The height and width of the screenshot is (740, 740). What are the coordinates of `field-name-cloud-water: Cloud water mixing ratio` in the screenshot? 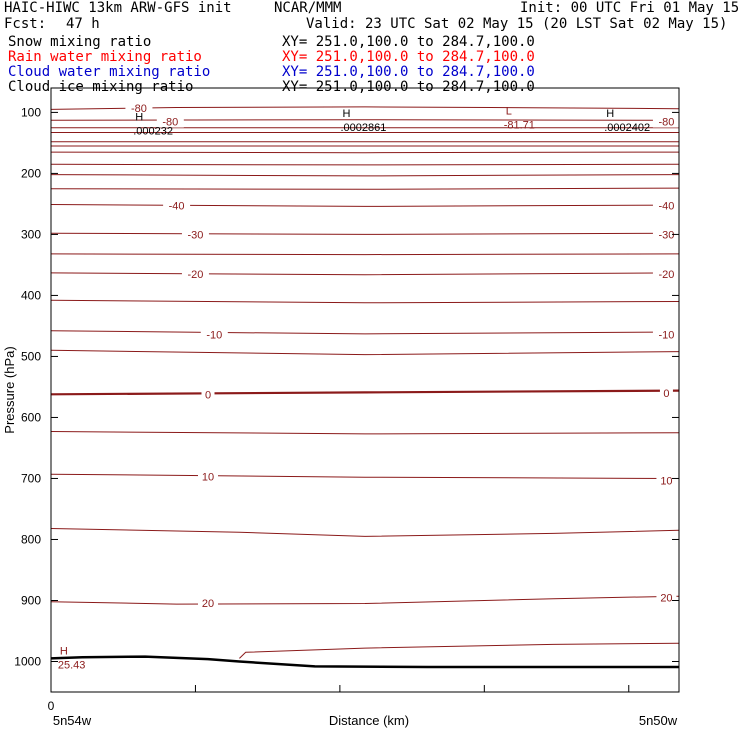 It's located at (109, 72).